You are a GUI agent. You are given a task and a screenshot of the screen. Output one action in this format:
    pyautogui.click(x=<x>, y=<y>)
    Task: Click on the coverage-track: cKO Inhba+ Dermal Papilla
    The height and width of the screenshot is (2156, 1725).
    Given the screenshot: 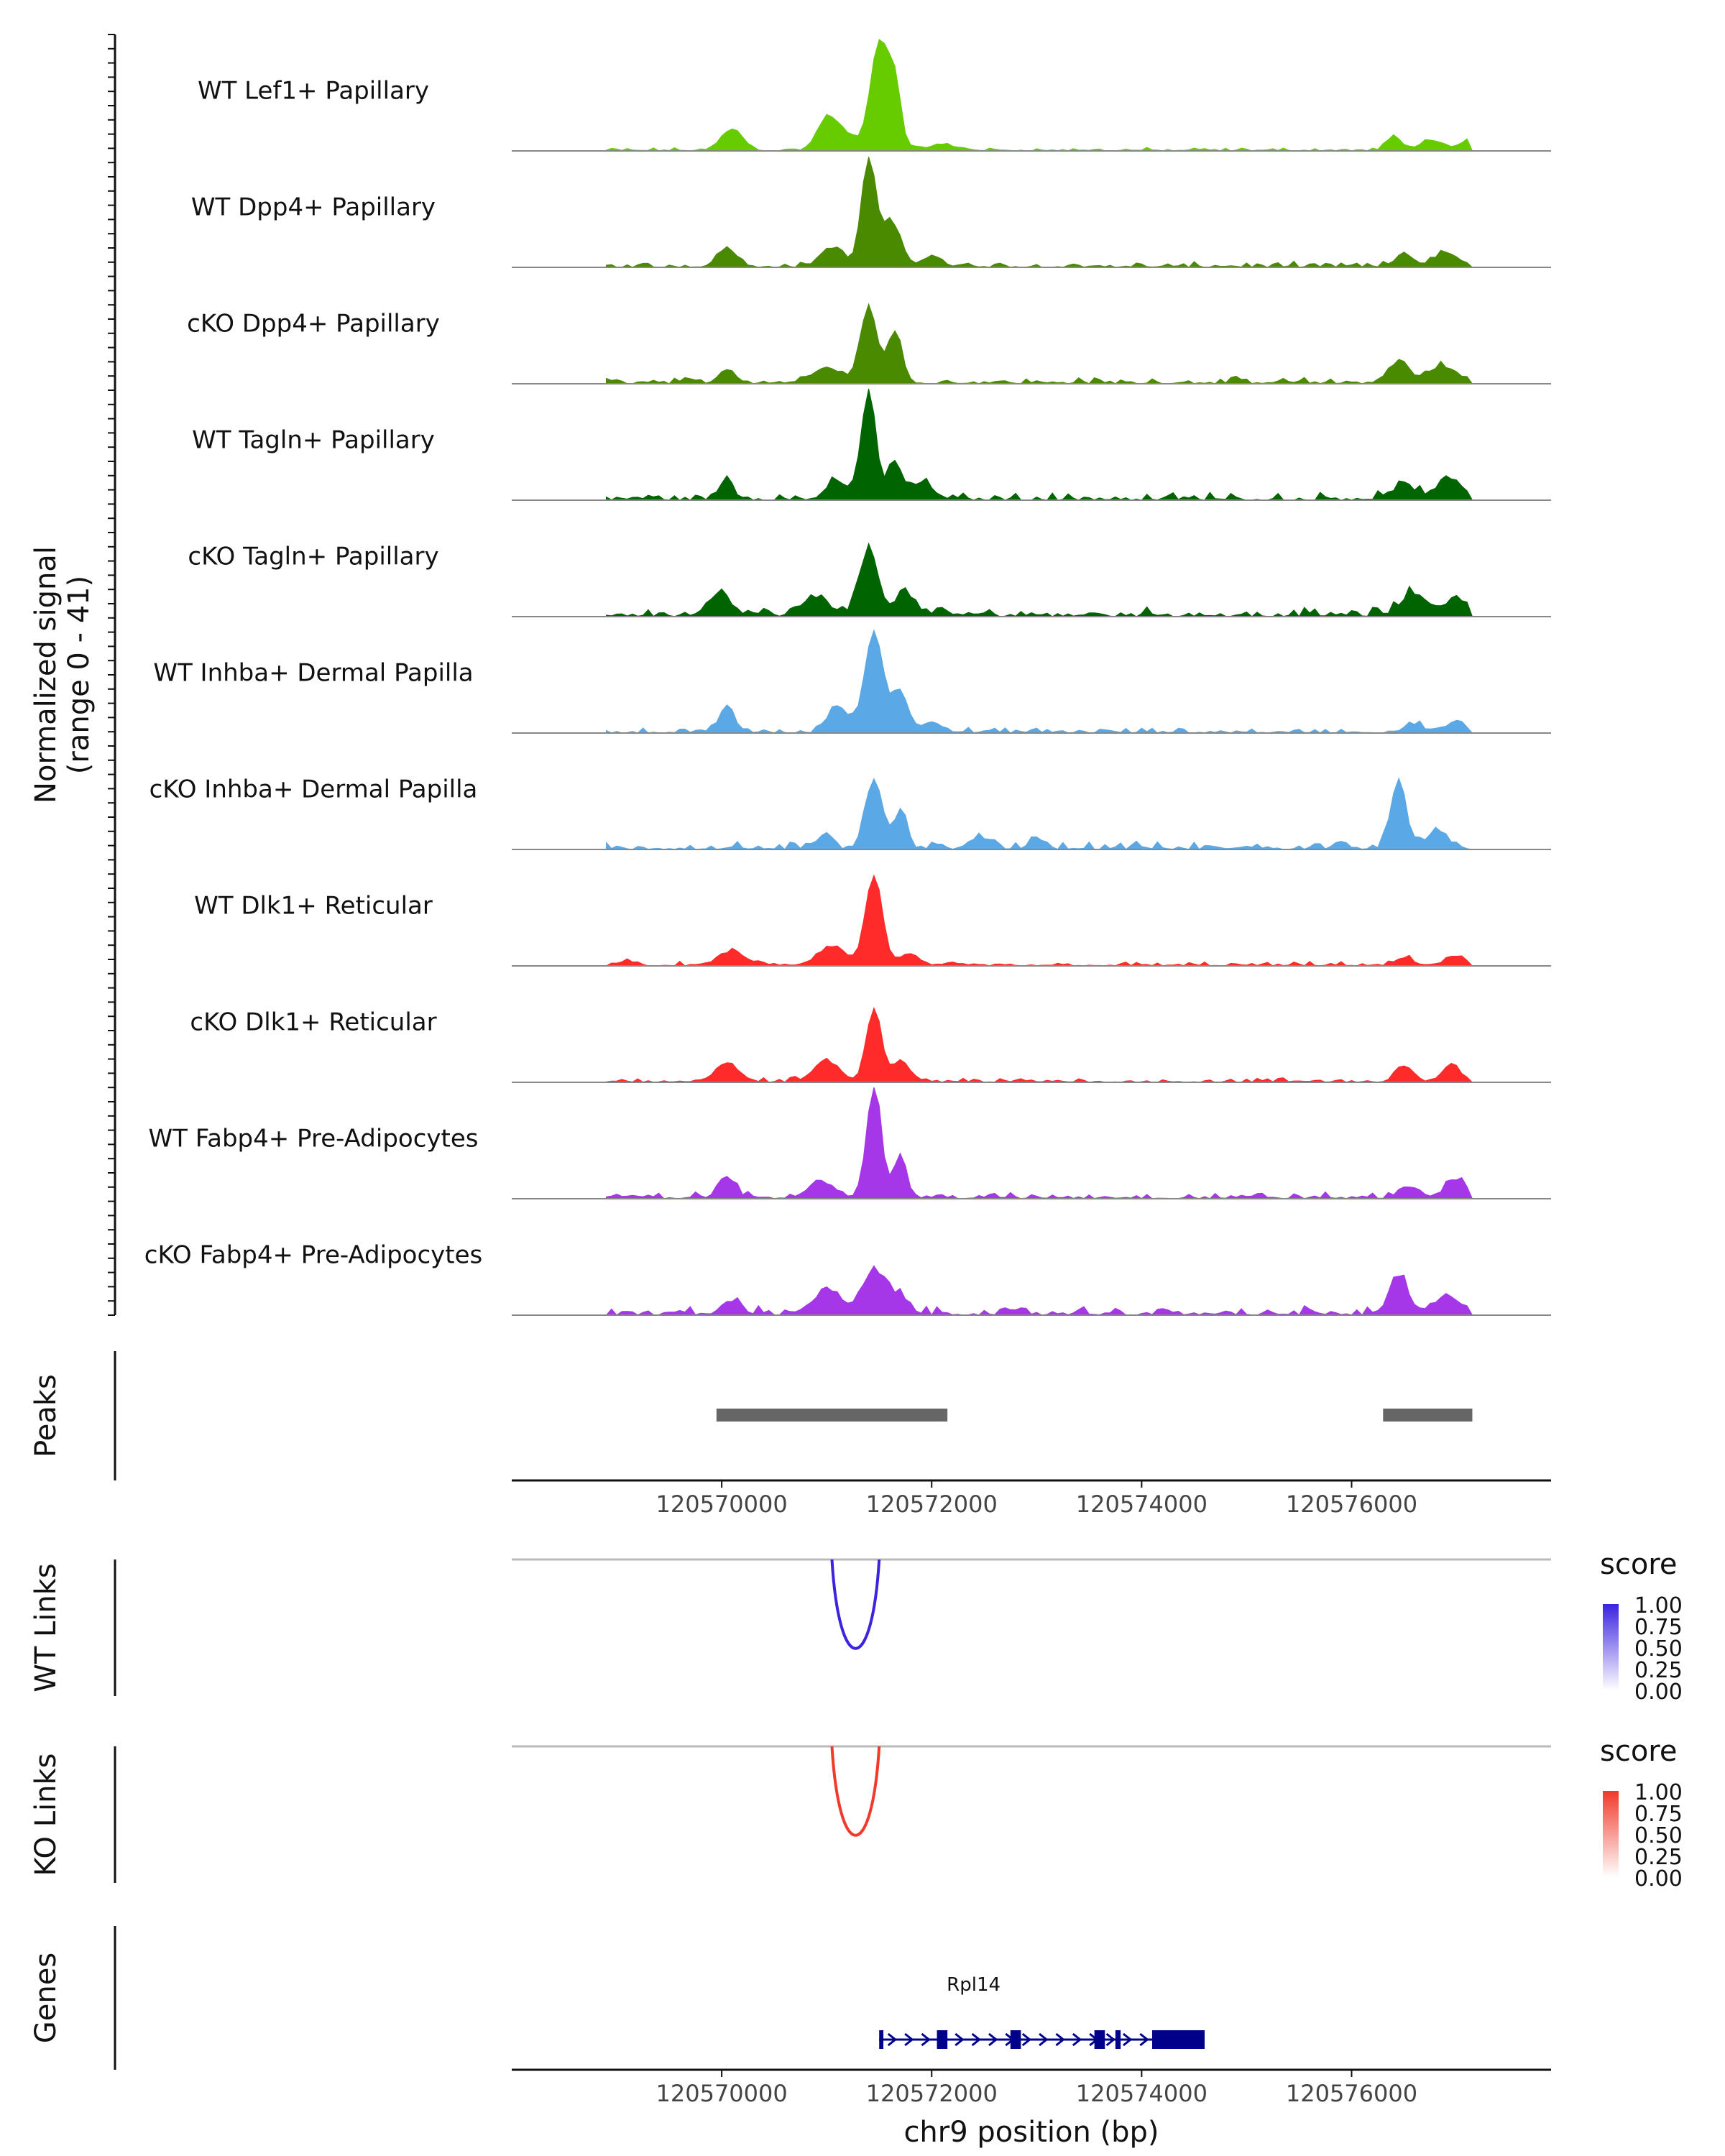 What is the action you would take?
    pyautogui.click(x=850, y=812)
    